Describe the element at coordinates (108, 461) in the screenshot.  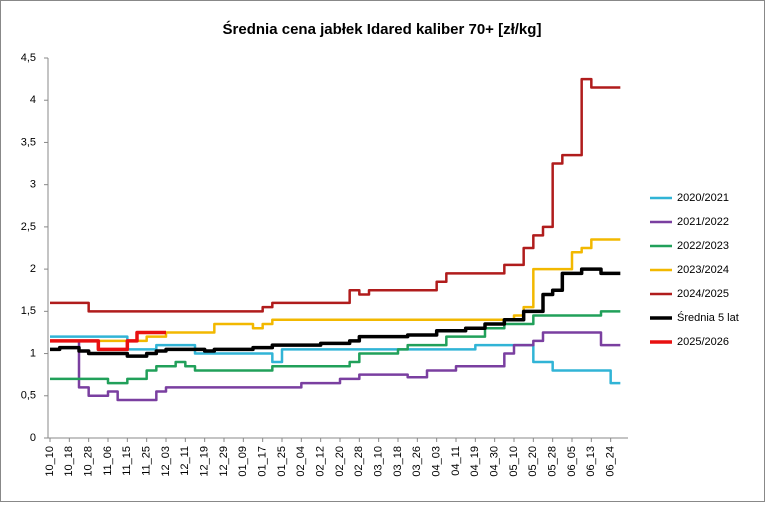
I see `x-tick-label: 11_06` at that location.